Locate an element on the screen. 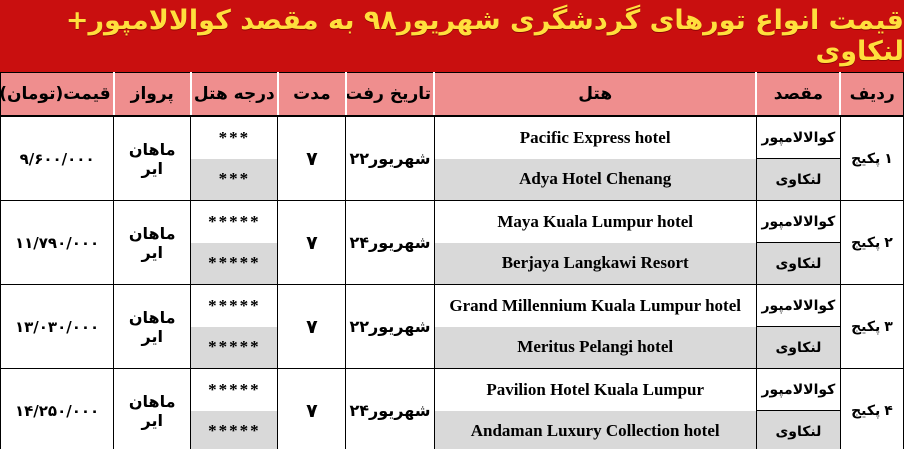 This screenshot has width=904, height=449. package-label-cell: پکیج ۱ is located at coordinates (871, 158).